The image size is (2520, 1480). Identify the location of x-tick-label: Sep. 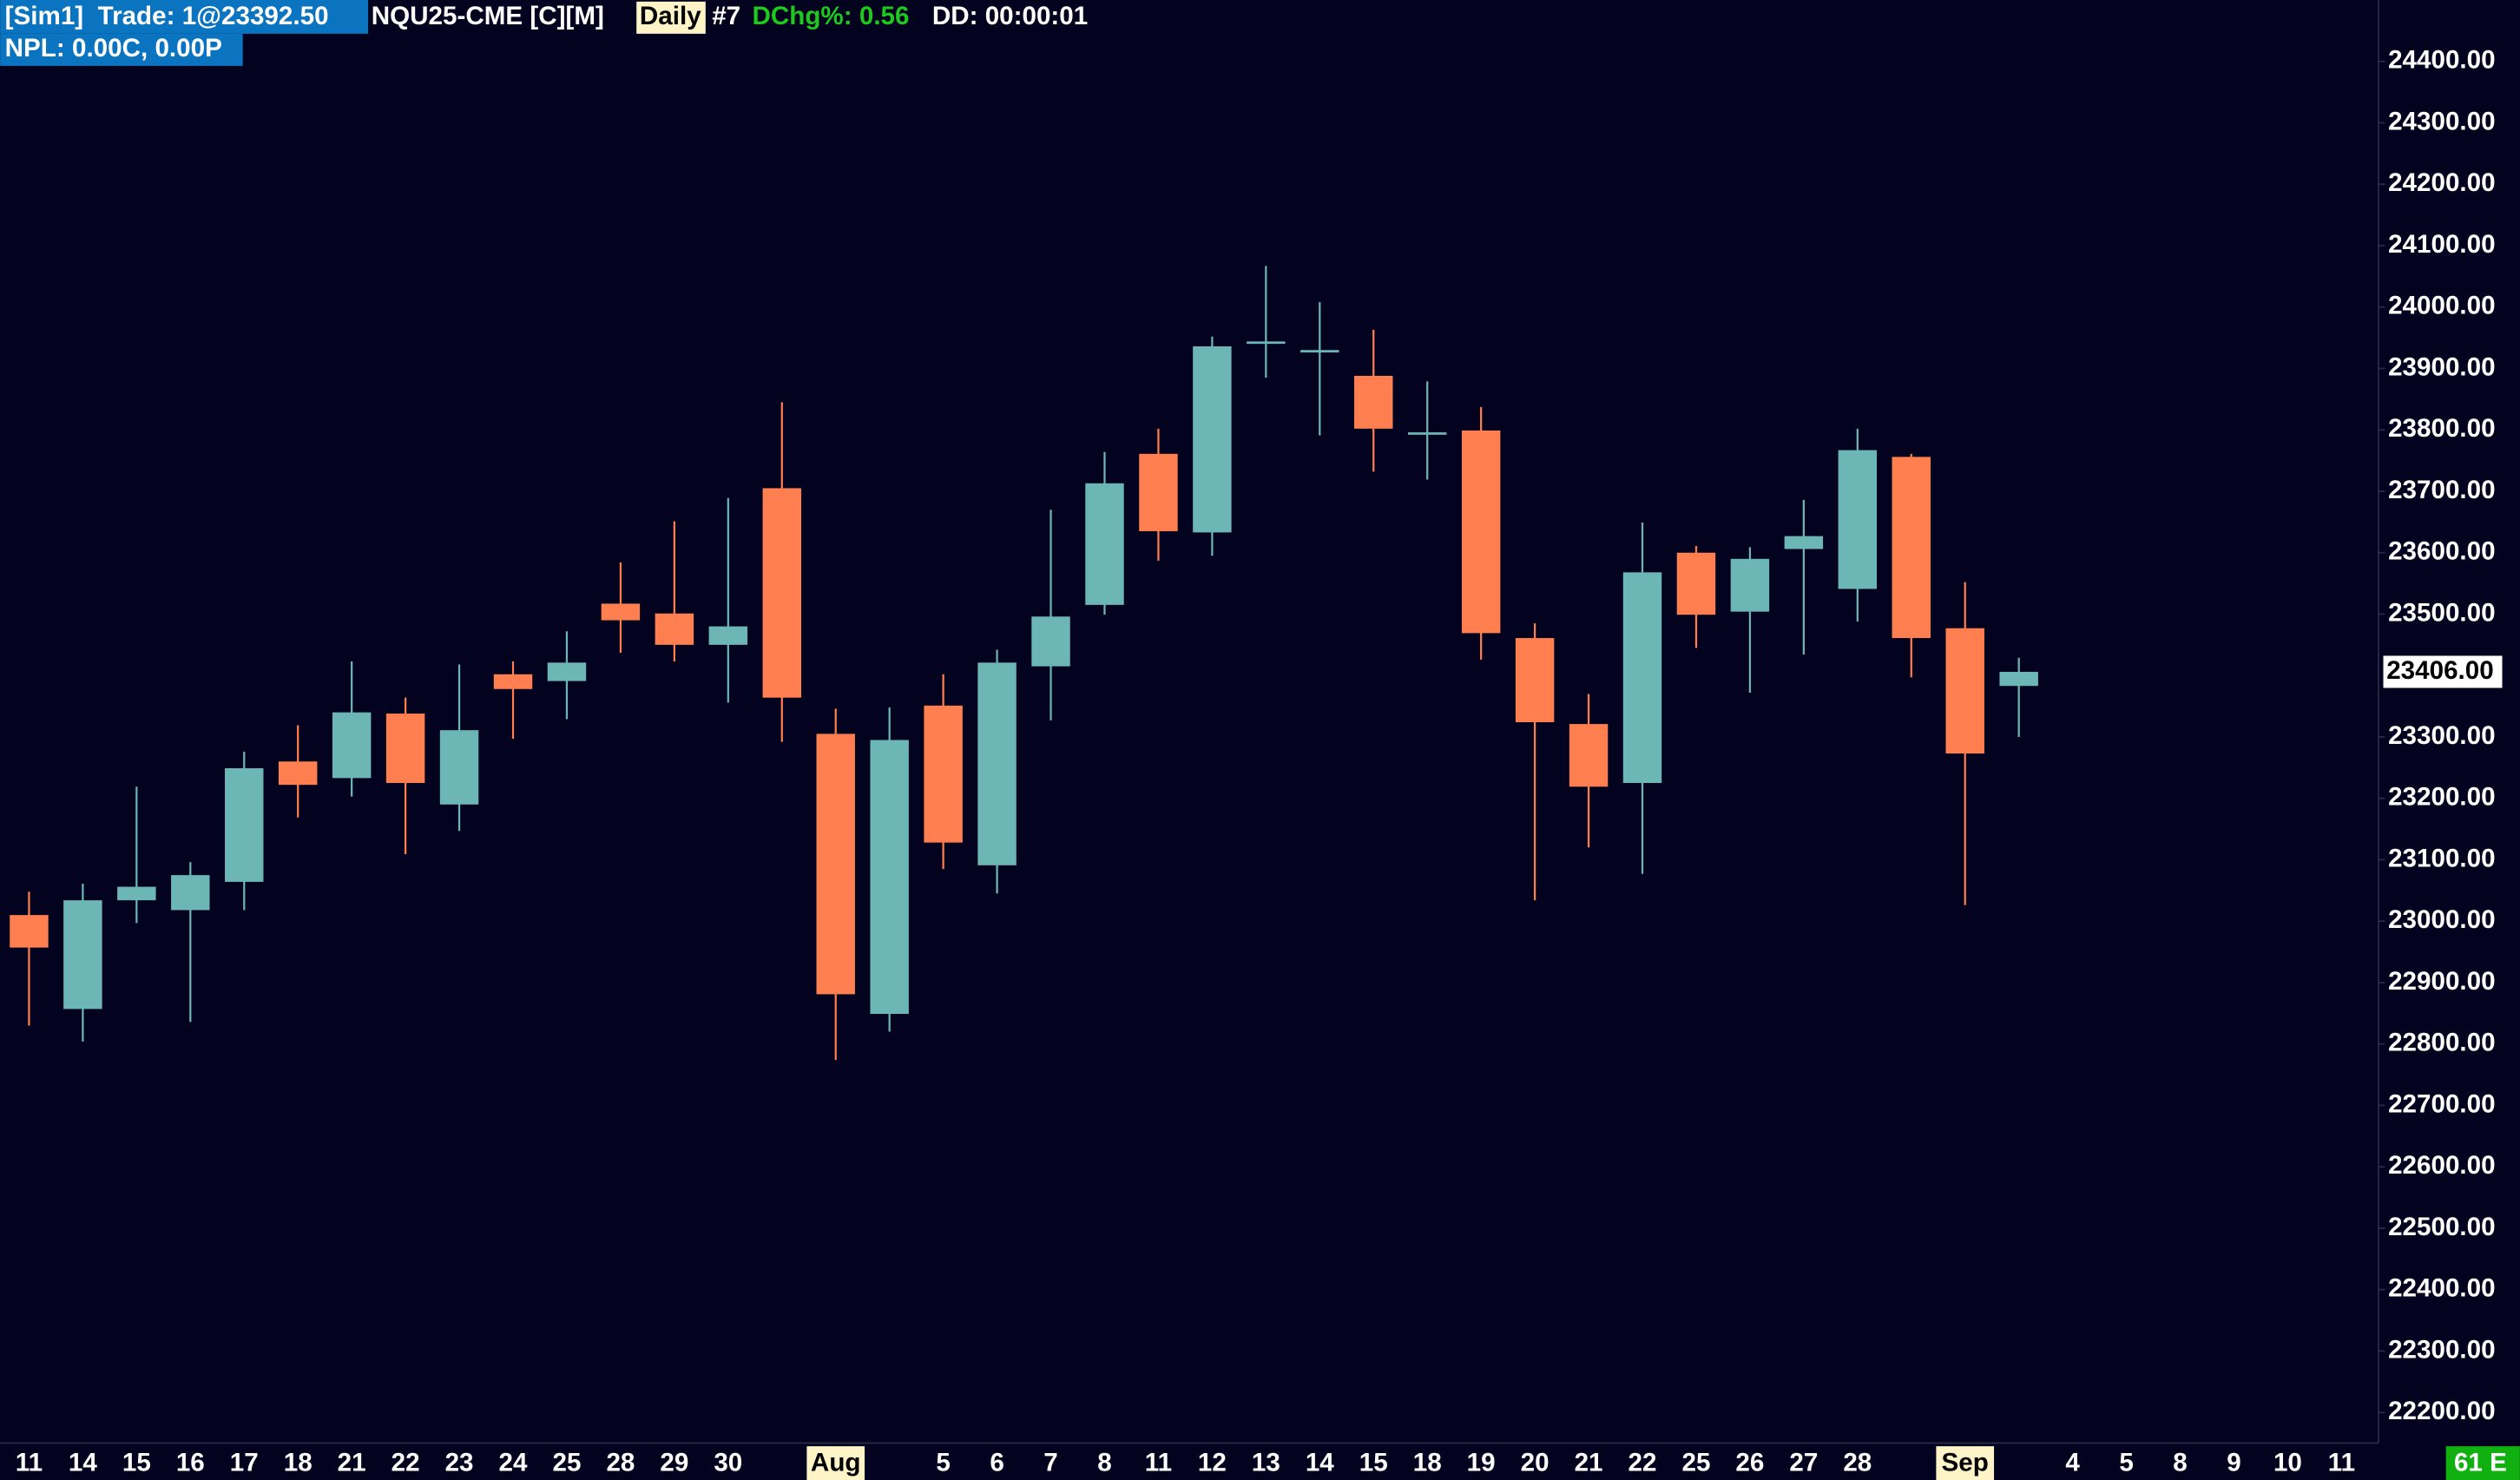
(1965, 1462).